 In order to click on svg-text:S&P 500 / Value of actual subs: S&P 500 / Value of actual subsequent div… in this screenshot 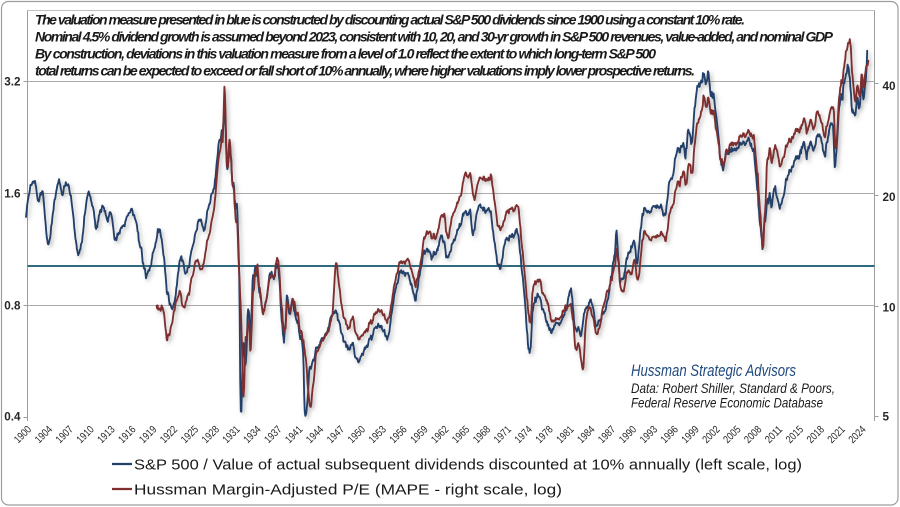, I will do `click(468, 465)`.